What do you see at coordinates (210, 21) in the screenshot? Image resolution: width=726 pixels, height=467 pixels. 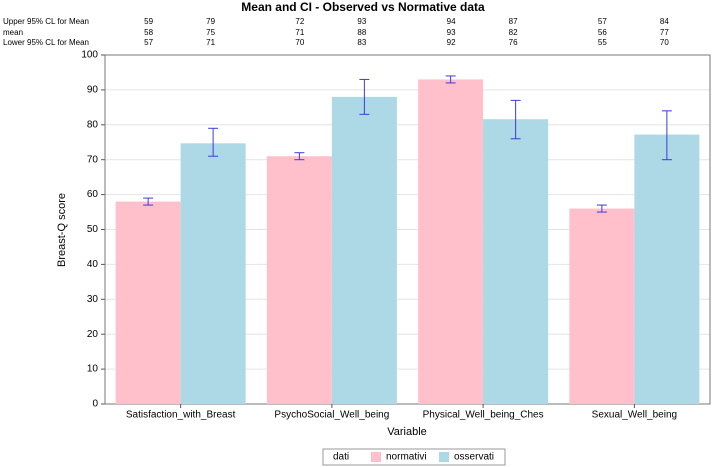 I see `table-value: 79` at bounding box center [210, 21].